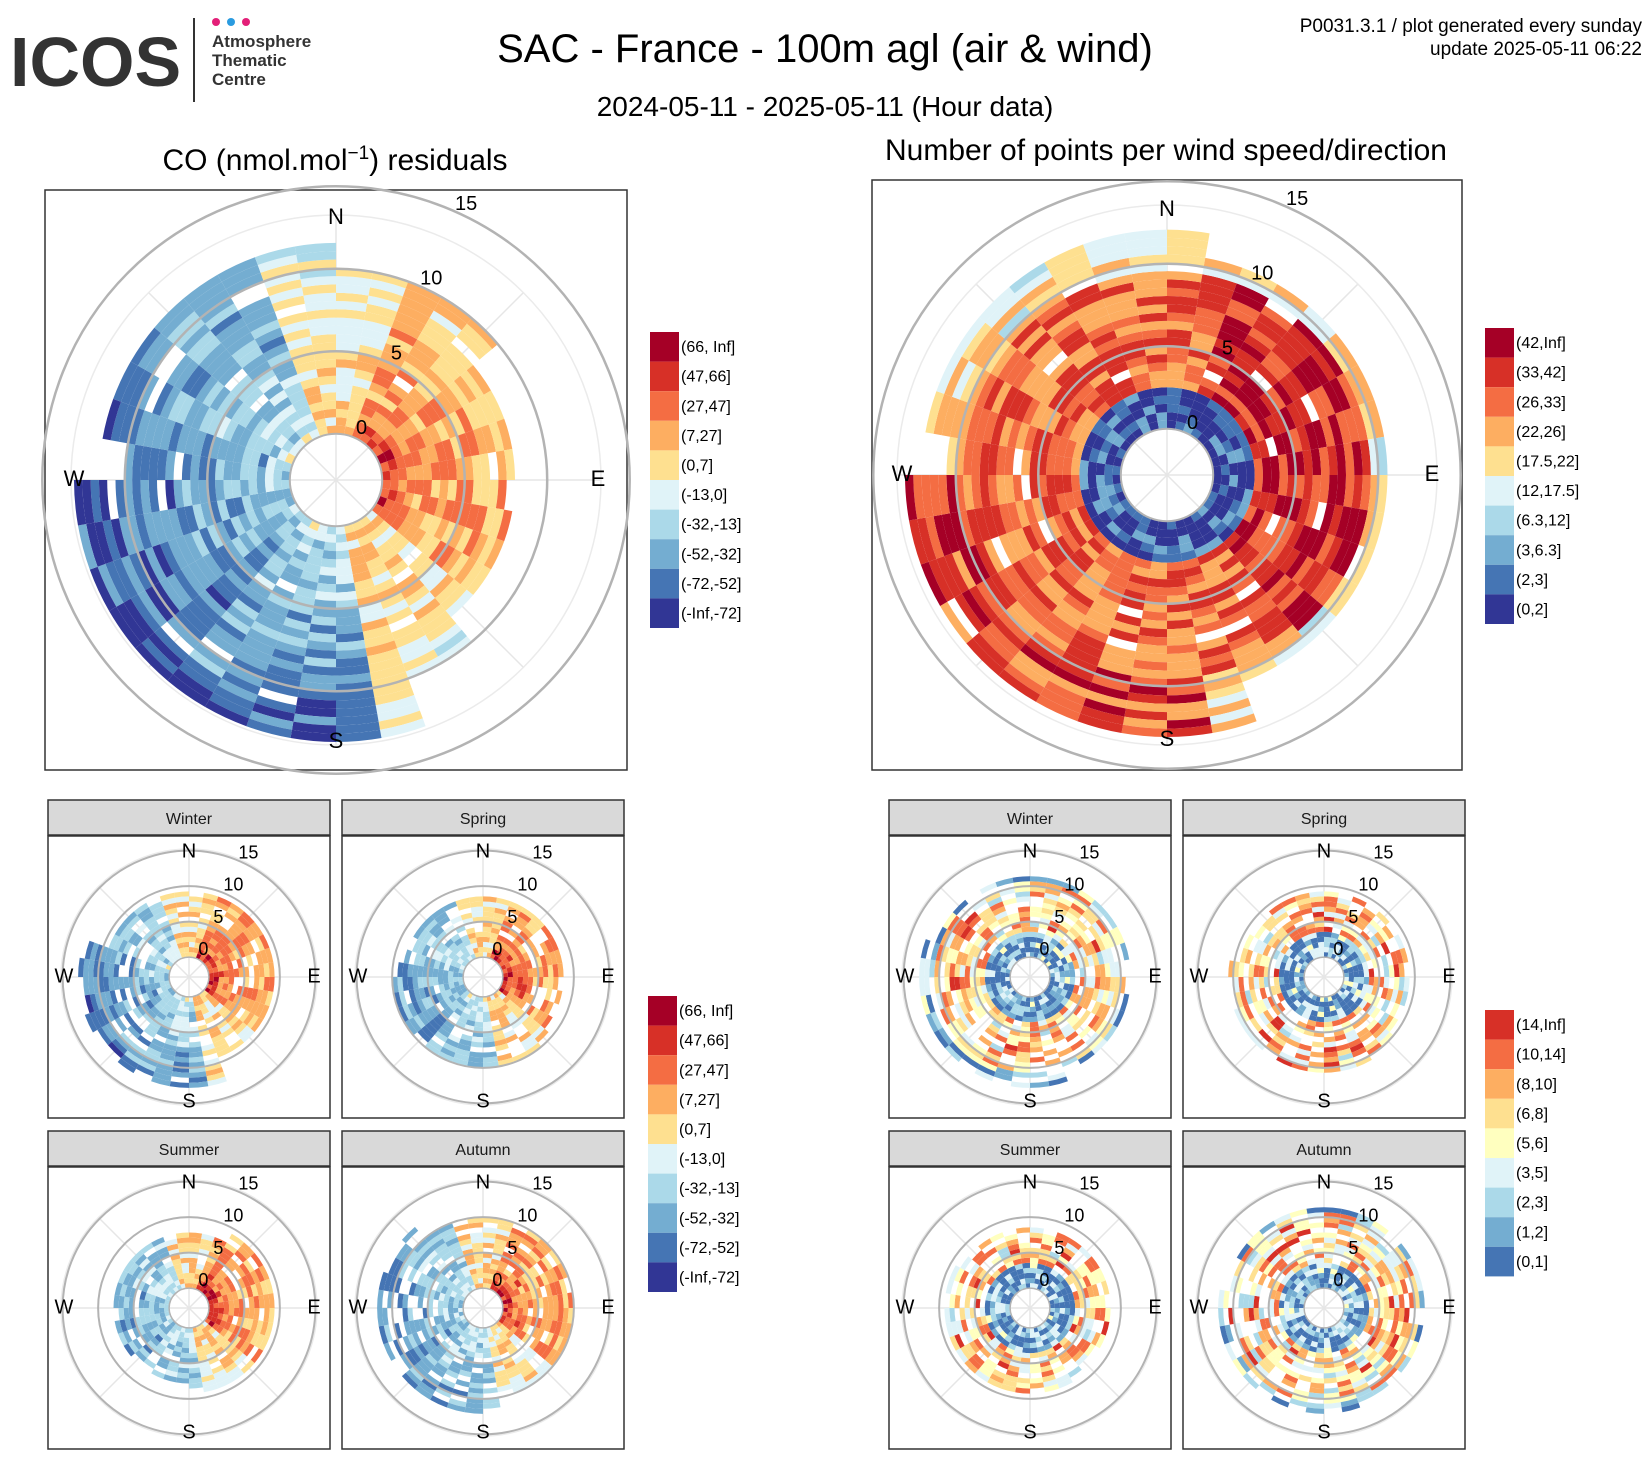 Image resolution: width=1650 pixels, height=1470 pixels. What do you see at coordinates (1030, 819) in the screenshot?
I see `facet-strip-label: Winter` at bounding box center [1030, 819].